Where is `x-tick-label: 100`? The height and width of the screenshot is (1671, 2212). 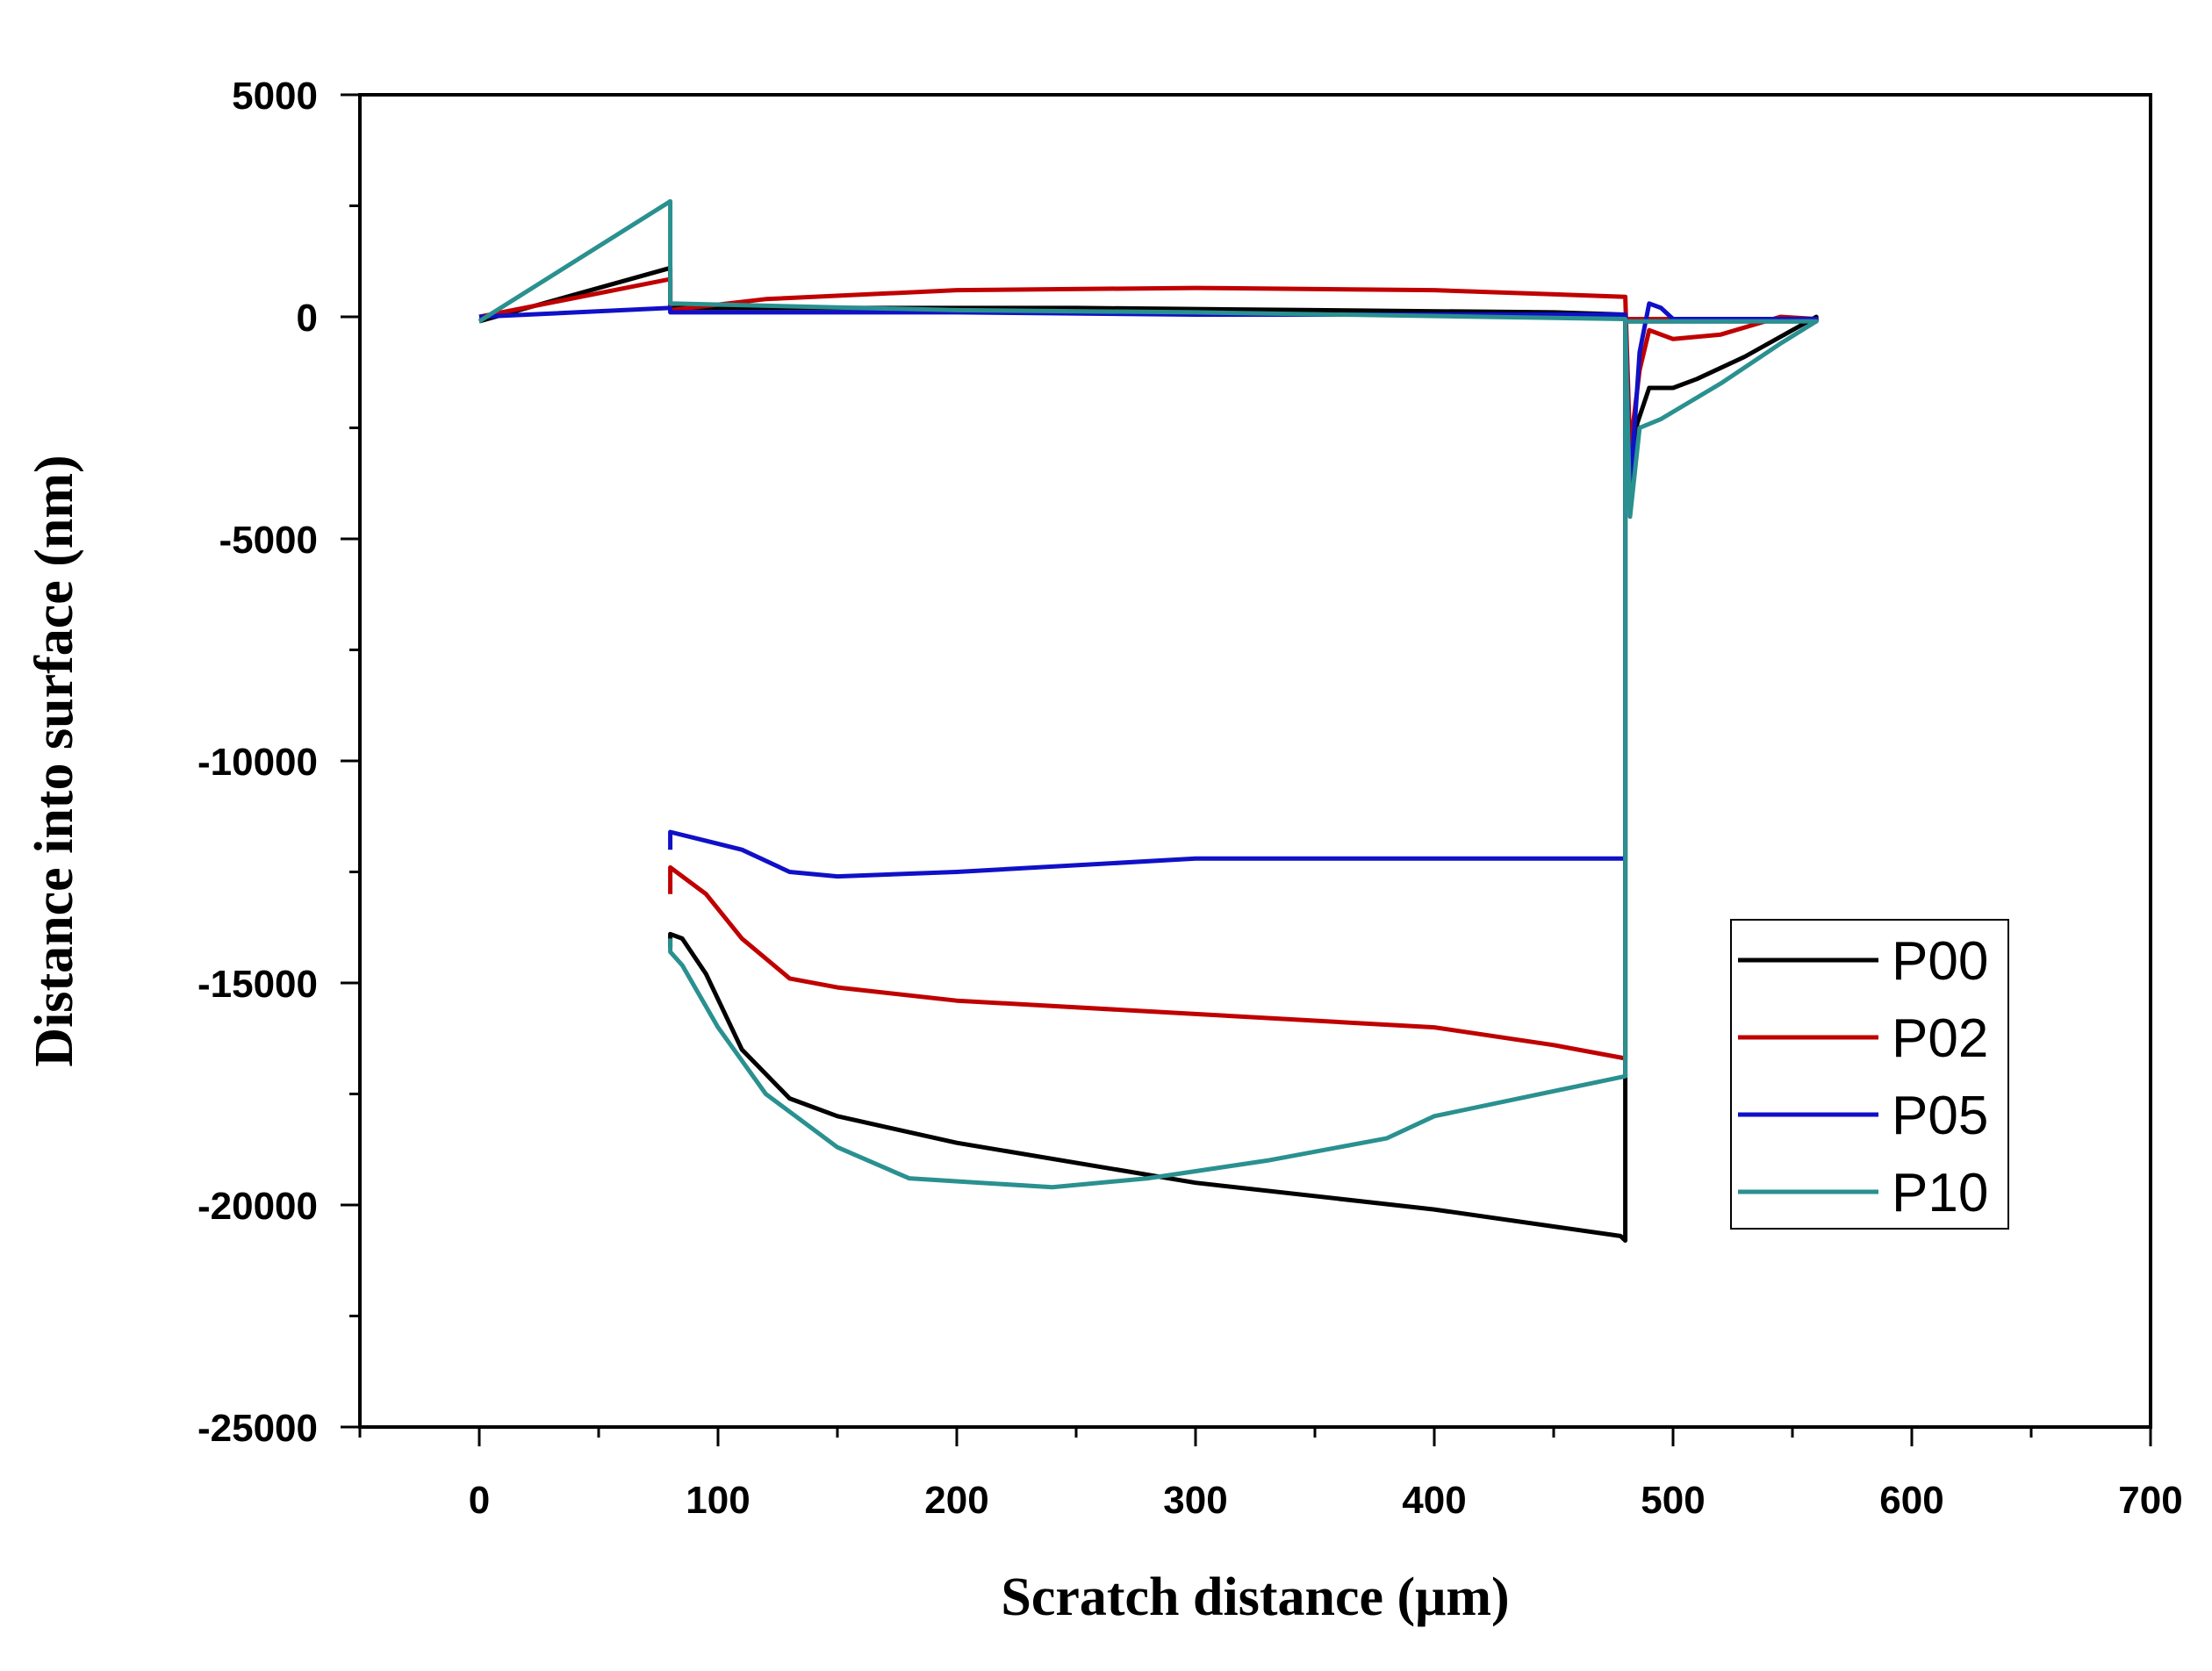 x-tick-label: 100 is located at coordinates (718, 1500).